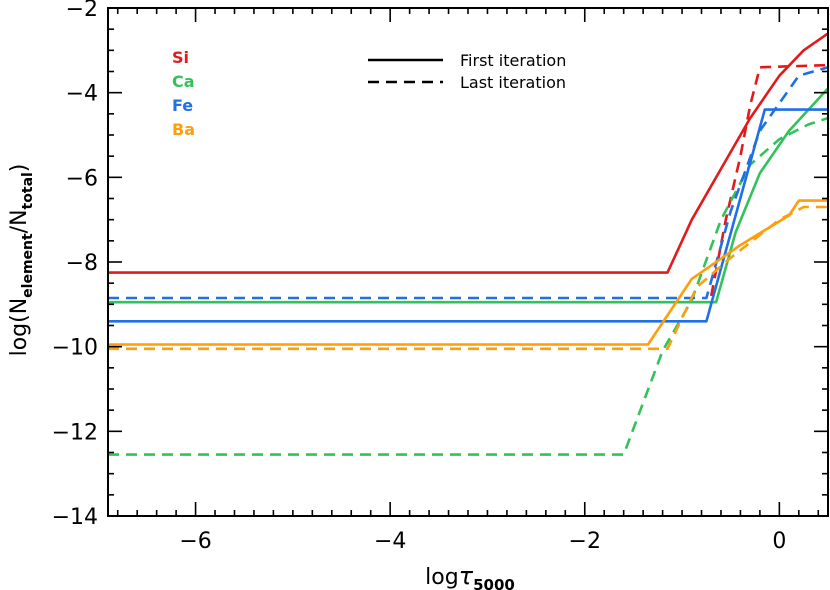 The image size is (830, 590). What do you see at coordinates (28, 190) in the screenshot?
I see `y-axis-title-sub-total: total` at bounding box center [28, 190].